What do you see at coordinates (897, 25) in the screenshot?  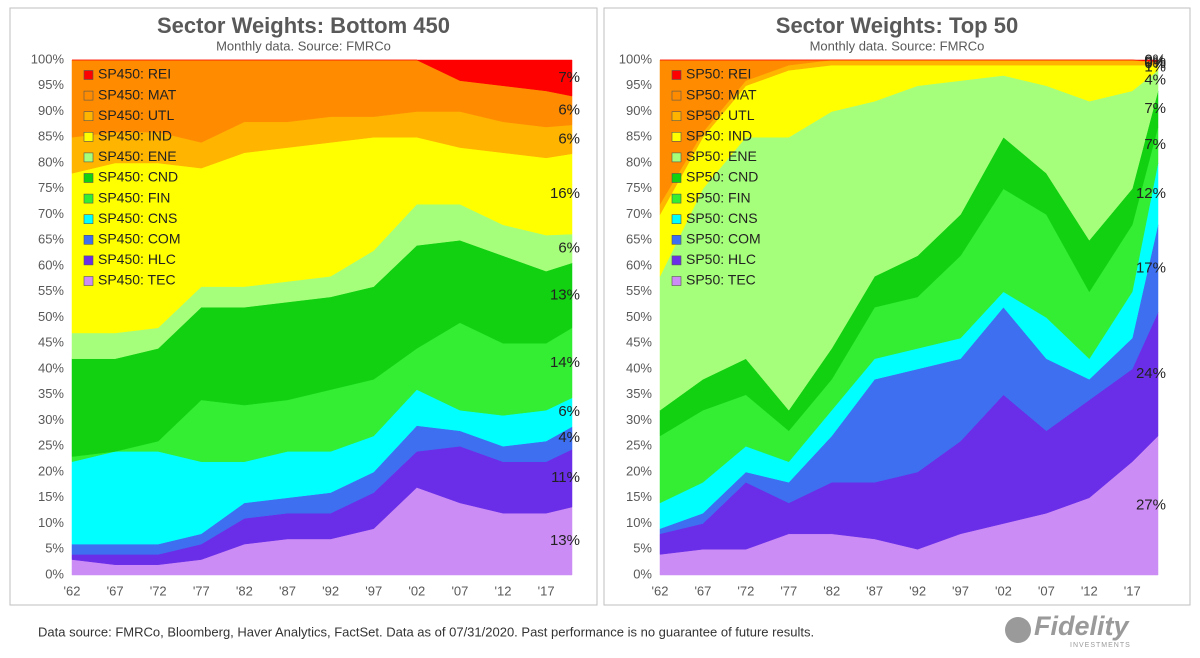 I see `chart-title: Sector Weights: Top 50` at bounding box center [897, 25].